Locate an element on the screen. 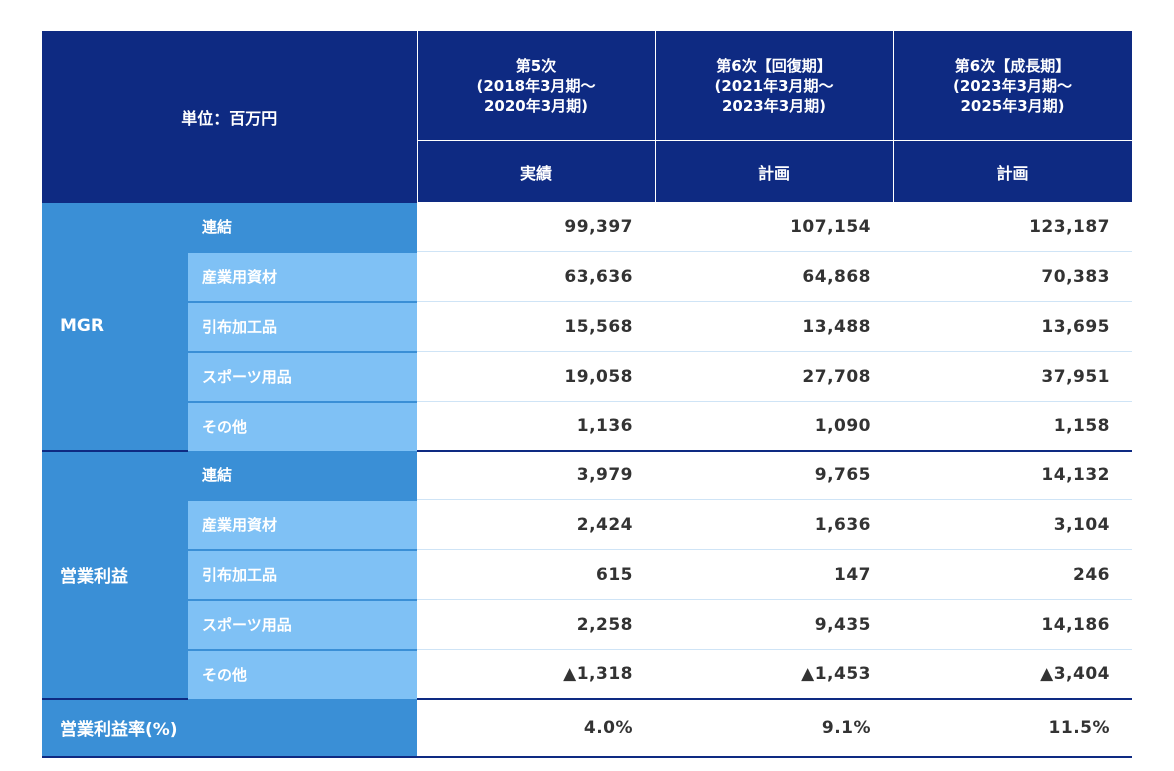  column-header-period-1: 第5次 (2018年3月期〜 2020年3月期) is located at coordinates (536, 85).